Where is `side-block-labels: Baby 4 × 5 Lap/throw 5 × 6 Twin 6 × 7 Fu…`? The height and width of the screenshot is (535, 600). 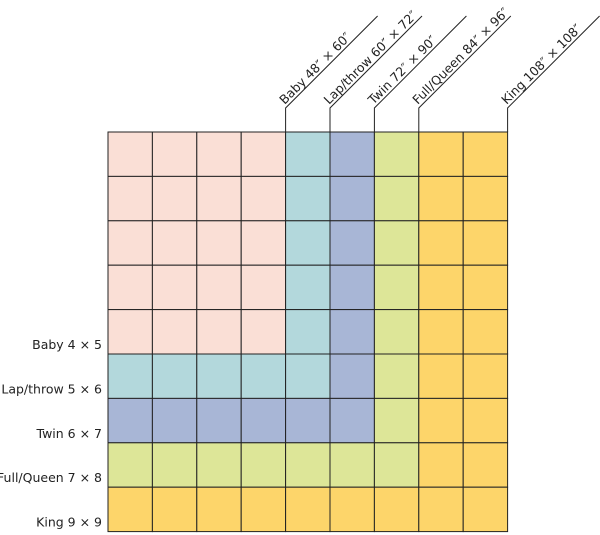 side-block-labels: Baby 4 × 5 Lap/throw 5 × 6 Twin 6 × 7 Fu… is located at coordinates (51, 433).